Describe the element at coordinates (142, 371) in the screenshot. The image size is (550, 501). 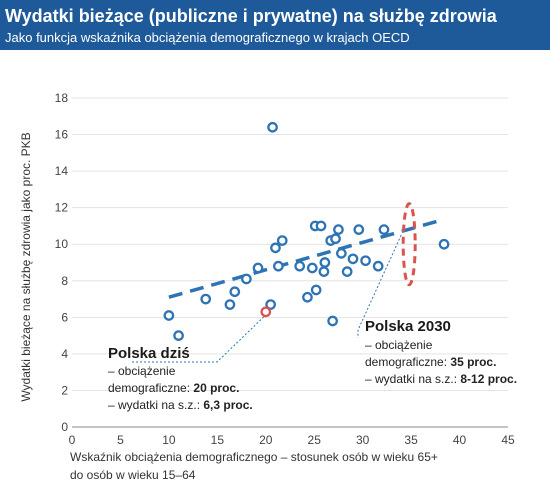
I see `annotation-polska-dzis-line1: – obciążenie` at that location.